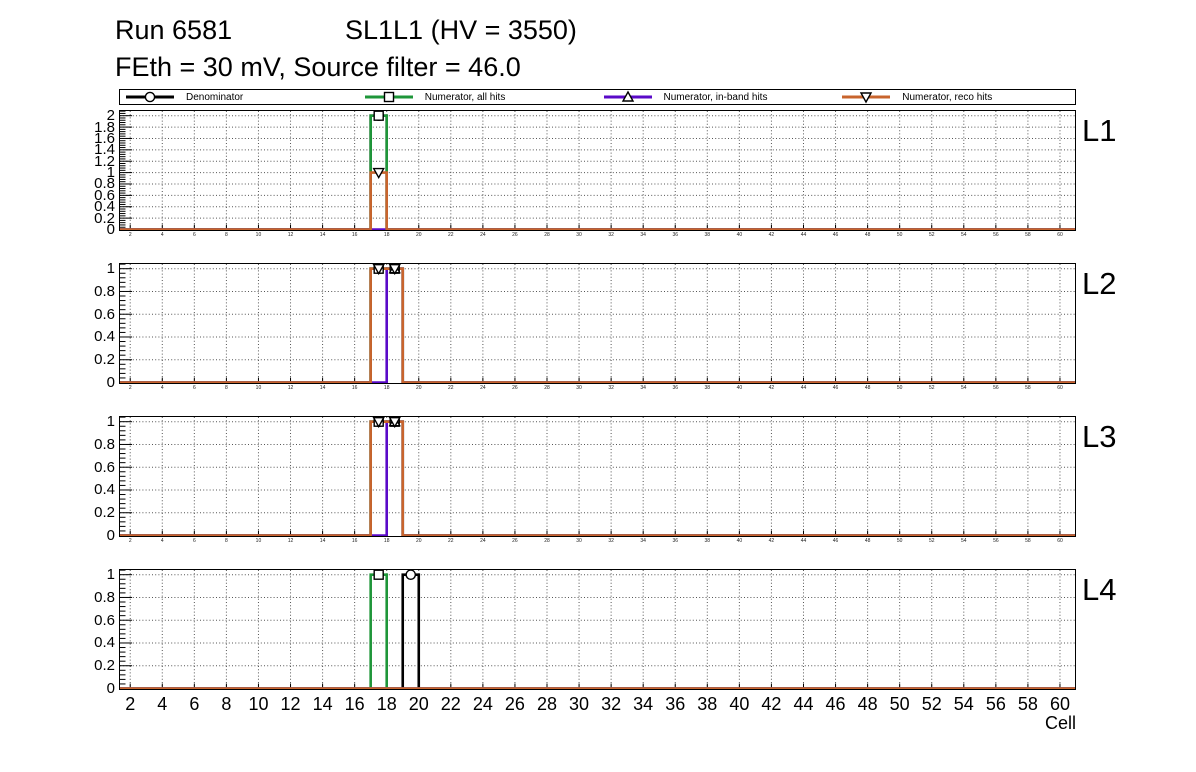  I want to click on x-tick-label: 30, so click(579, 704).